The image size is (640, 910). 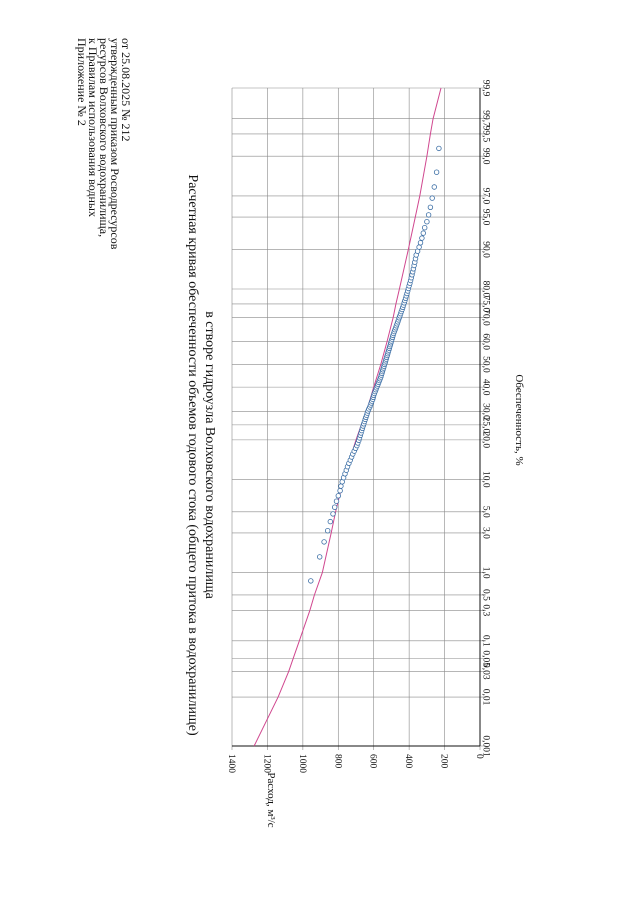 I want to click on y-tick-label: 200, so click(x=444, y=761).